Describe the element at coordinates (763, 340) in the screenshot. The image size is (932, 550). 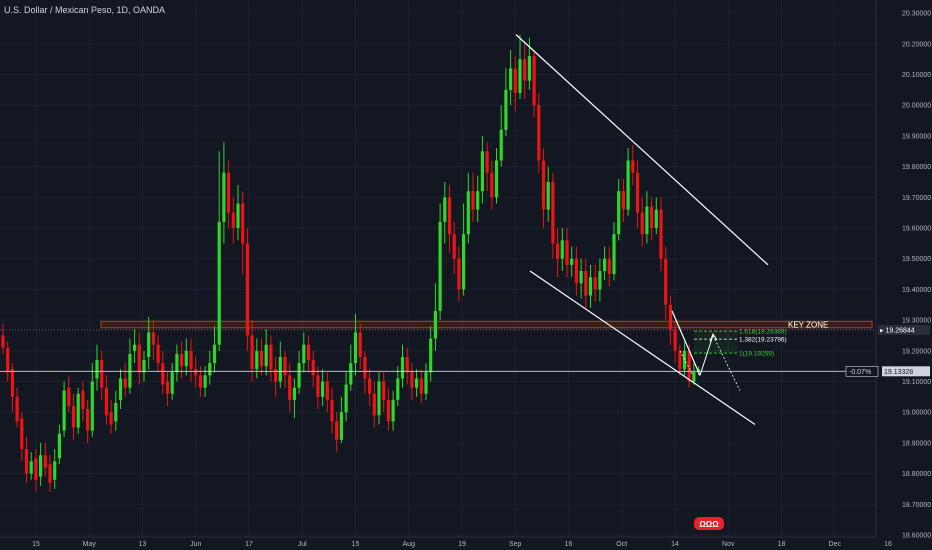
I see `fib-level-label: 1.382(19.23796)` at that location.